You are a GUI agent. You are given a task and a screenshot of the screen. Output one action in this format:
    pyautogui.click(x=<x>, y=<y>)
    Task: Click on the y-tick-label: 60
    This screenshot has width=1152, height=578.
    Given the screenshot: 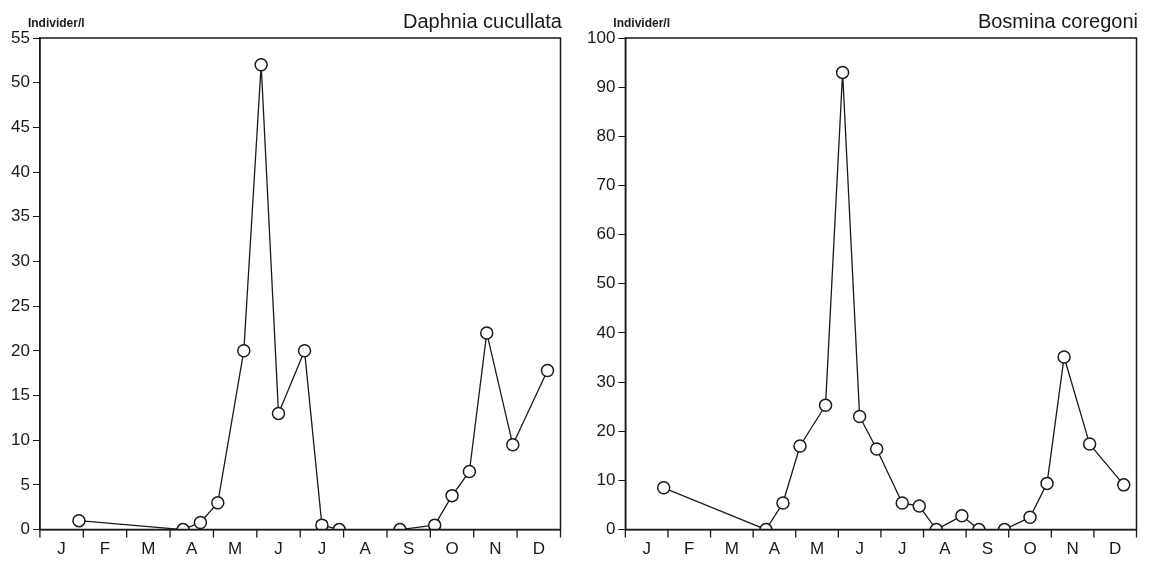 What is the action you would take?
    pyautogui.click(x=606, y=234)
    